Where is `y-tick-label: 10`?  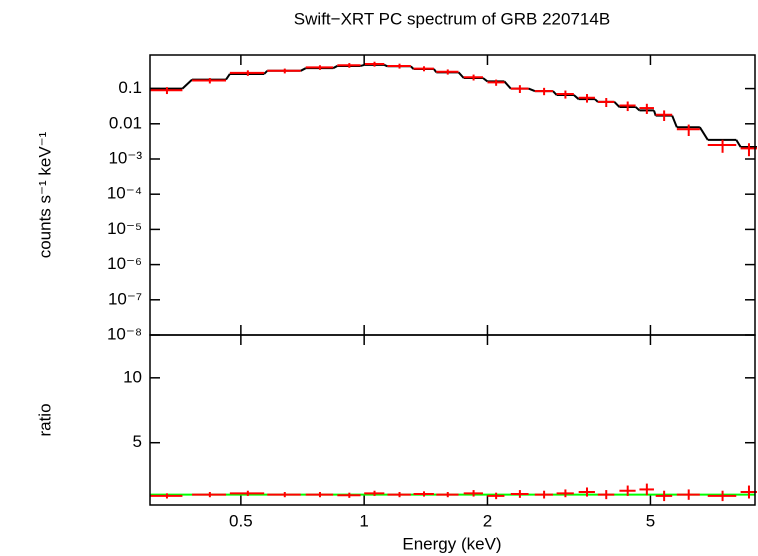 y-tick-label: 10 is located at coordinates (132, 376).